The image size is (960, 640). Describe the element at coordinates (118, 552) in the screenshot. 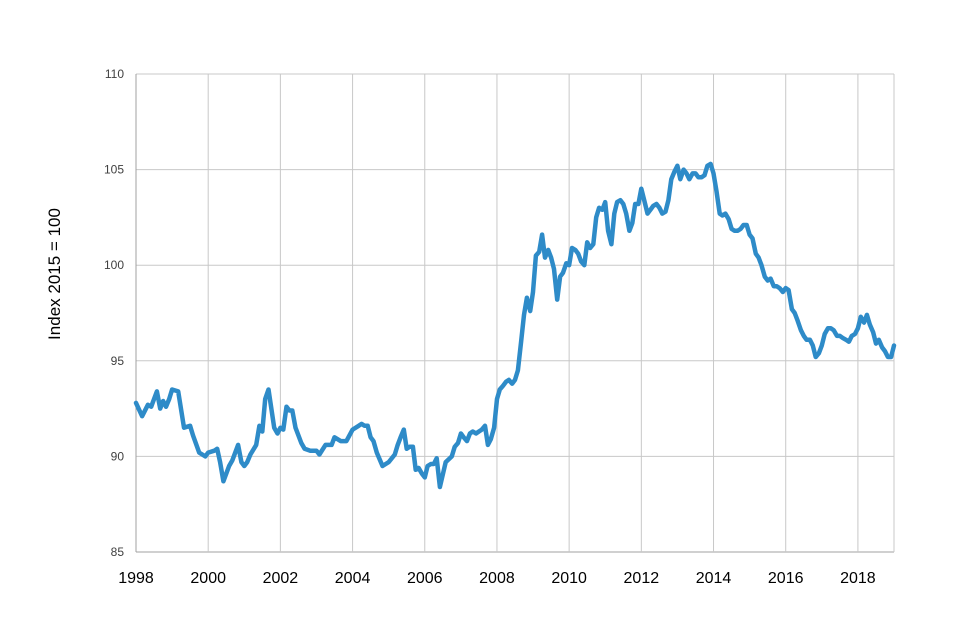

I see `y-tick-label: 85` at that location.